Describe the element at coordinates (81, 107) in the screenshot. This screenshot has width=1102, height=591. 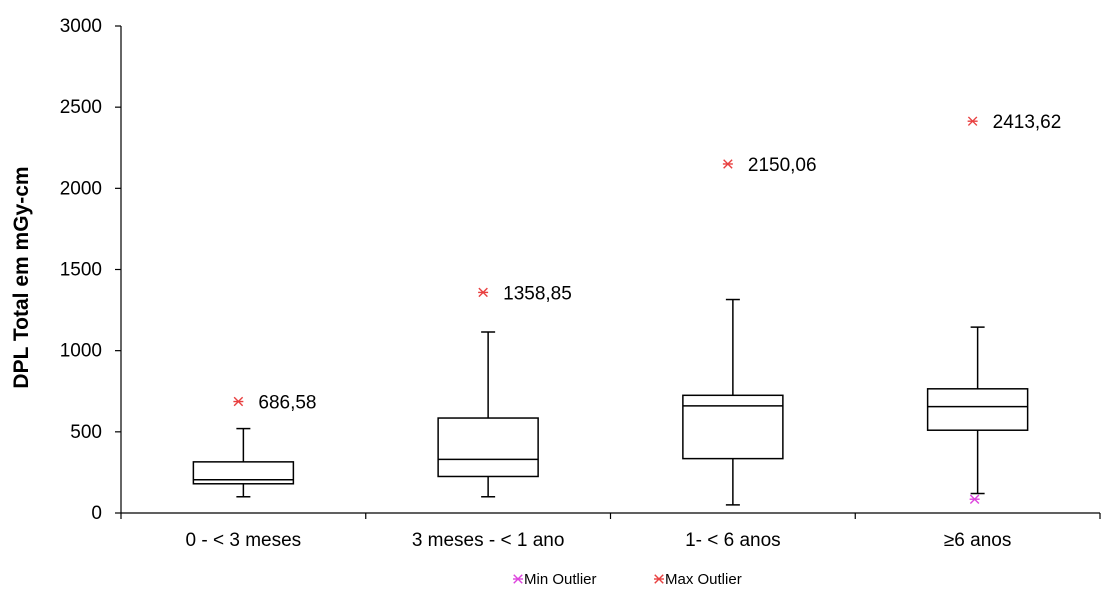
I see `y-tick-label: 2500` at that location.